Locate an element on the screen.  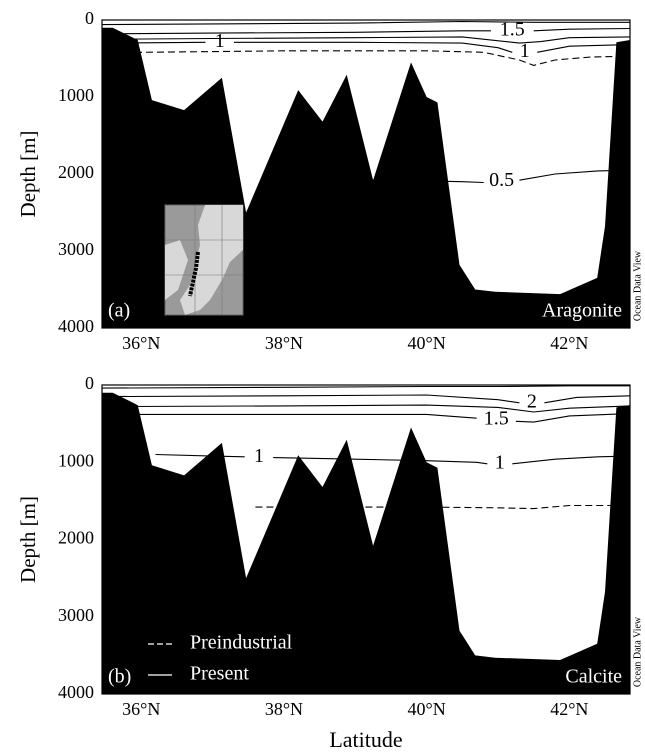
legend-label: Present is located at coordinates (219, 674).